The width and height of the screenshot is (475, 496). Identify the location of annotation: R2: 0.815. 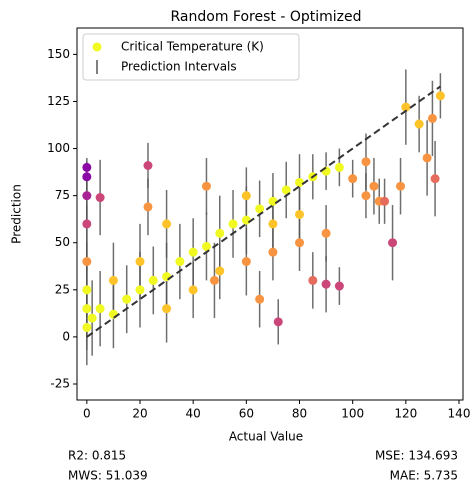
(97, 456).